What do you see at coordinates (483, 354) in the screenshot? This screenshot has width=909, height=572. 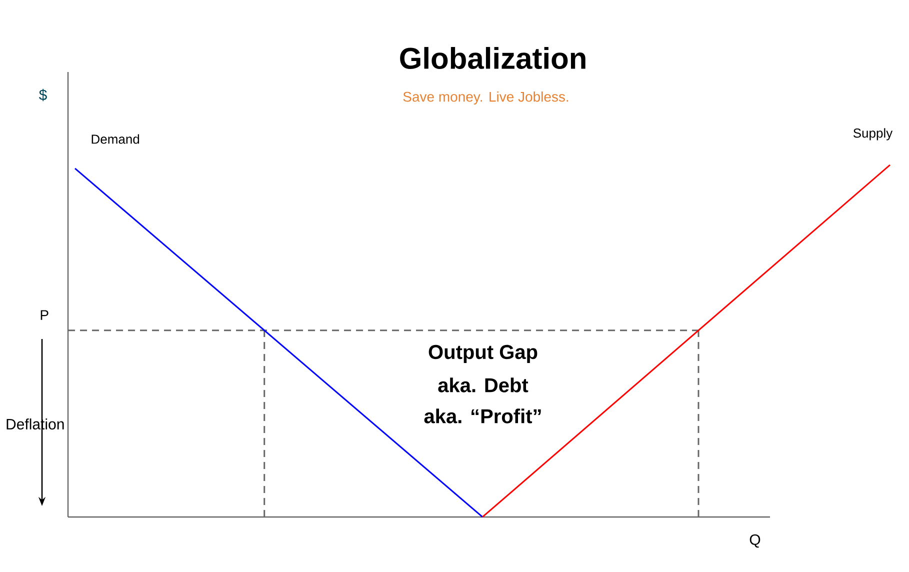 I see `annotation: Output Gap` at bounding box center [483, 354].